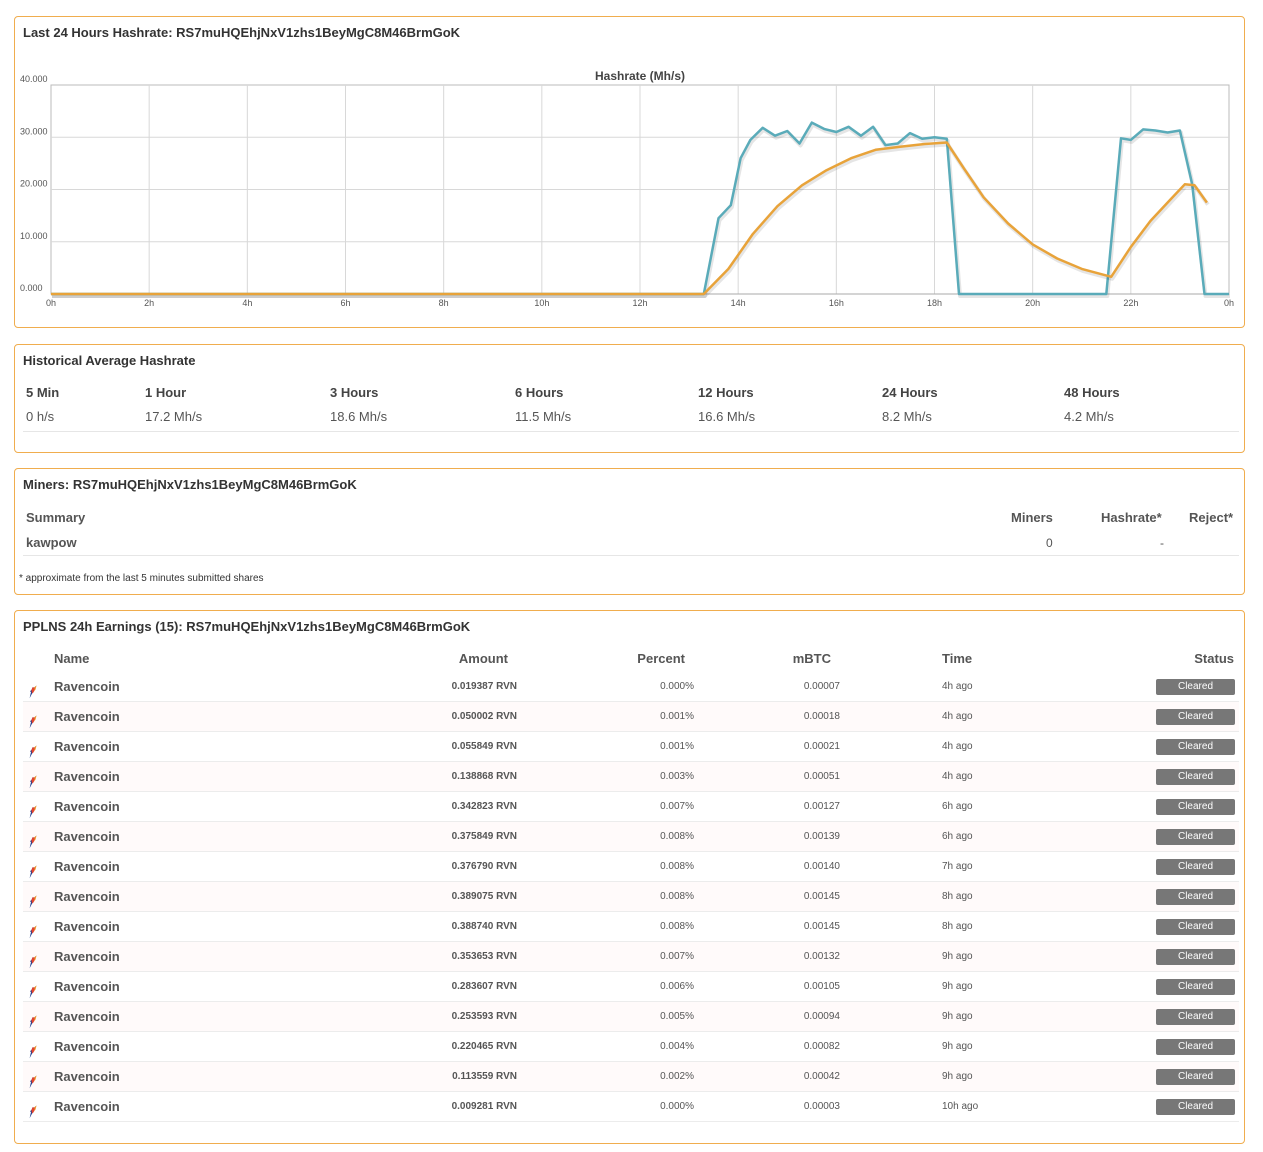  What do you see at coordinates (960, 1106) in the screenshot?
I see `time-cell: 10h ago` at bounding box center [960, 1106].